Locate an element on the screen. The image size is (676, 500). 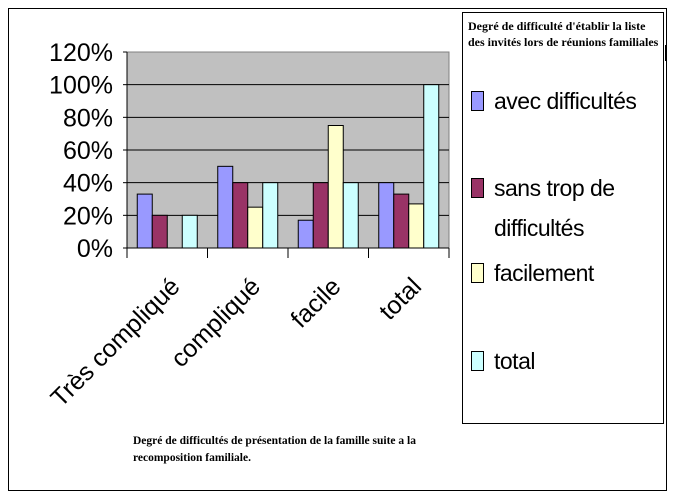
legend-label: total is located at coordinates (514, 361).